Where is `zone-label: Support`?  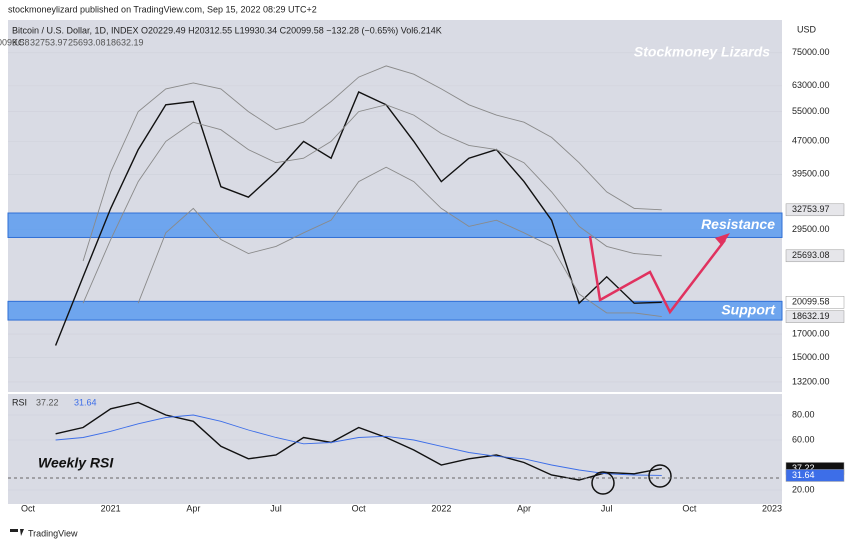
zone-label: Support is located at coordinates (748, 309).